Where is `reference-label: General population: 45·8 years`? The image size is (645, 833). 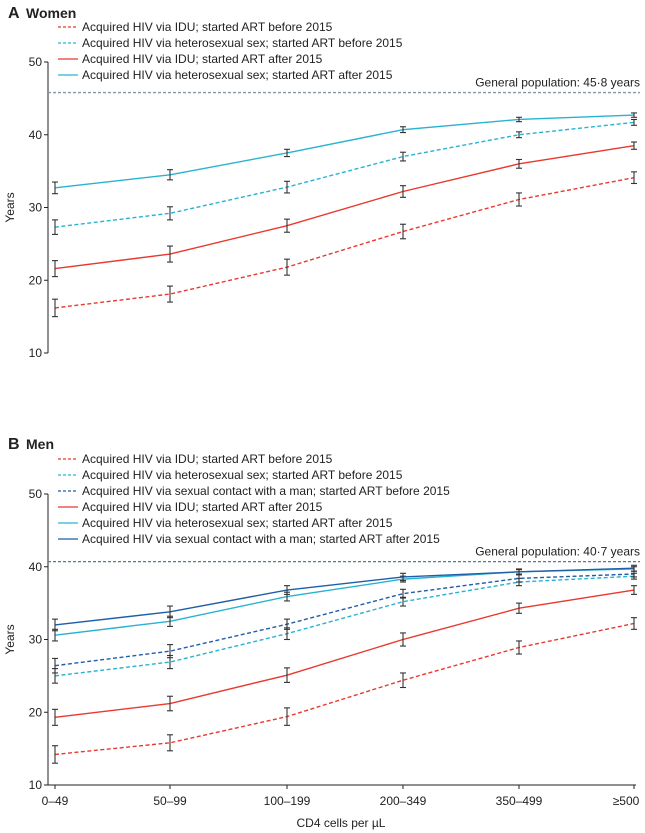 reference-label: General population: 45·8 years is located at coordinates (557, 83).